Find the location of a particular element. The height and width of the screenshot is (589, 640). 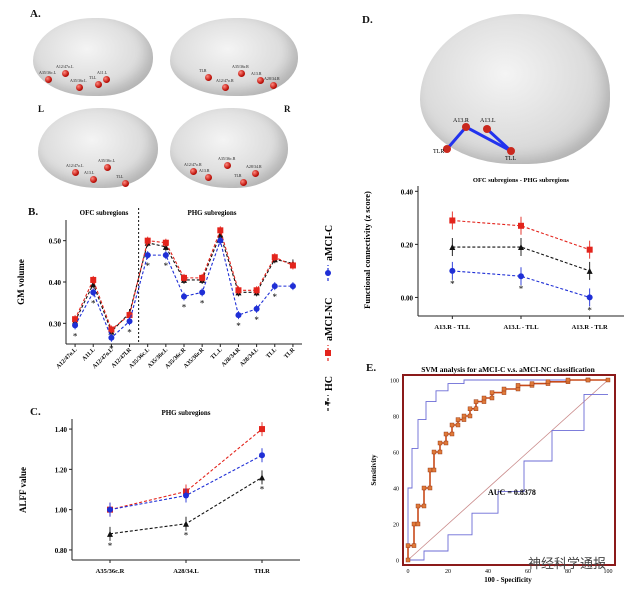

roi-label: A35/36r.R is located at coordinates (240, 66).